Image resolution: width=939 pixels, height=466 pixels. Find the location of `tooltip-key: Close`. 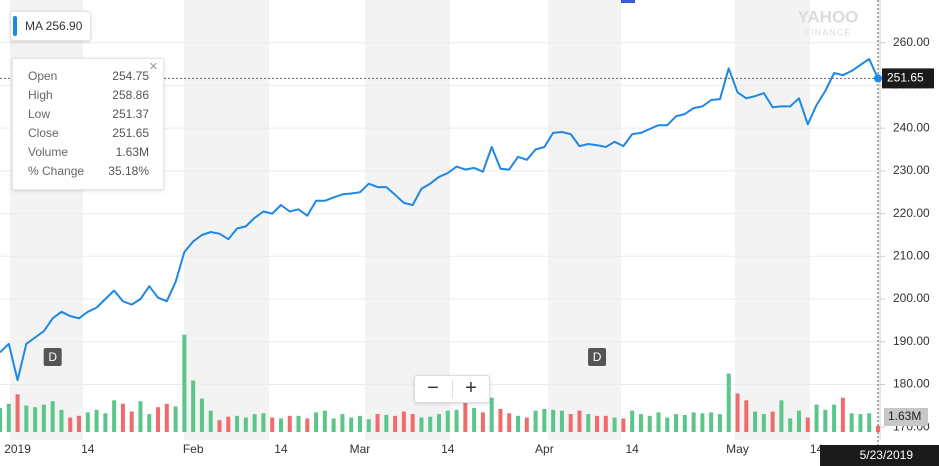

tooltip-key: Close is located at coordinates (43, 133).